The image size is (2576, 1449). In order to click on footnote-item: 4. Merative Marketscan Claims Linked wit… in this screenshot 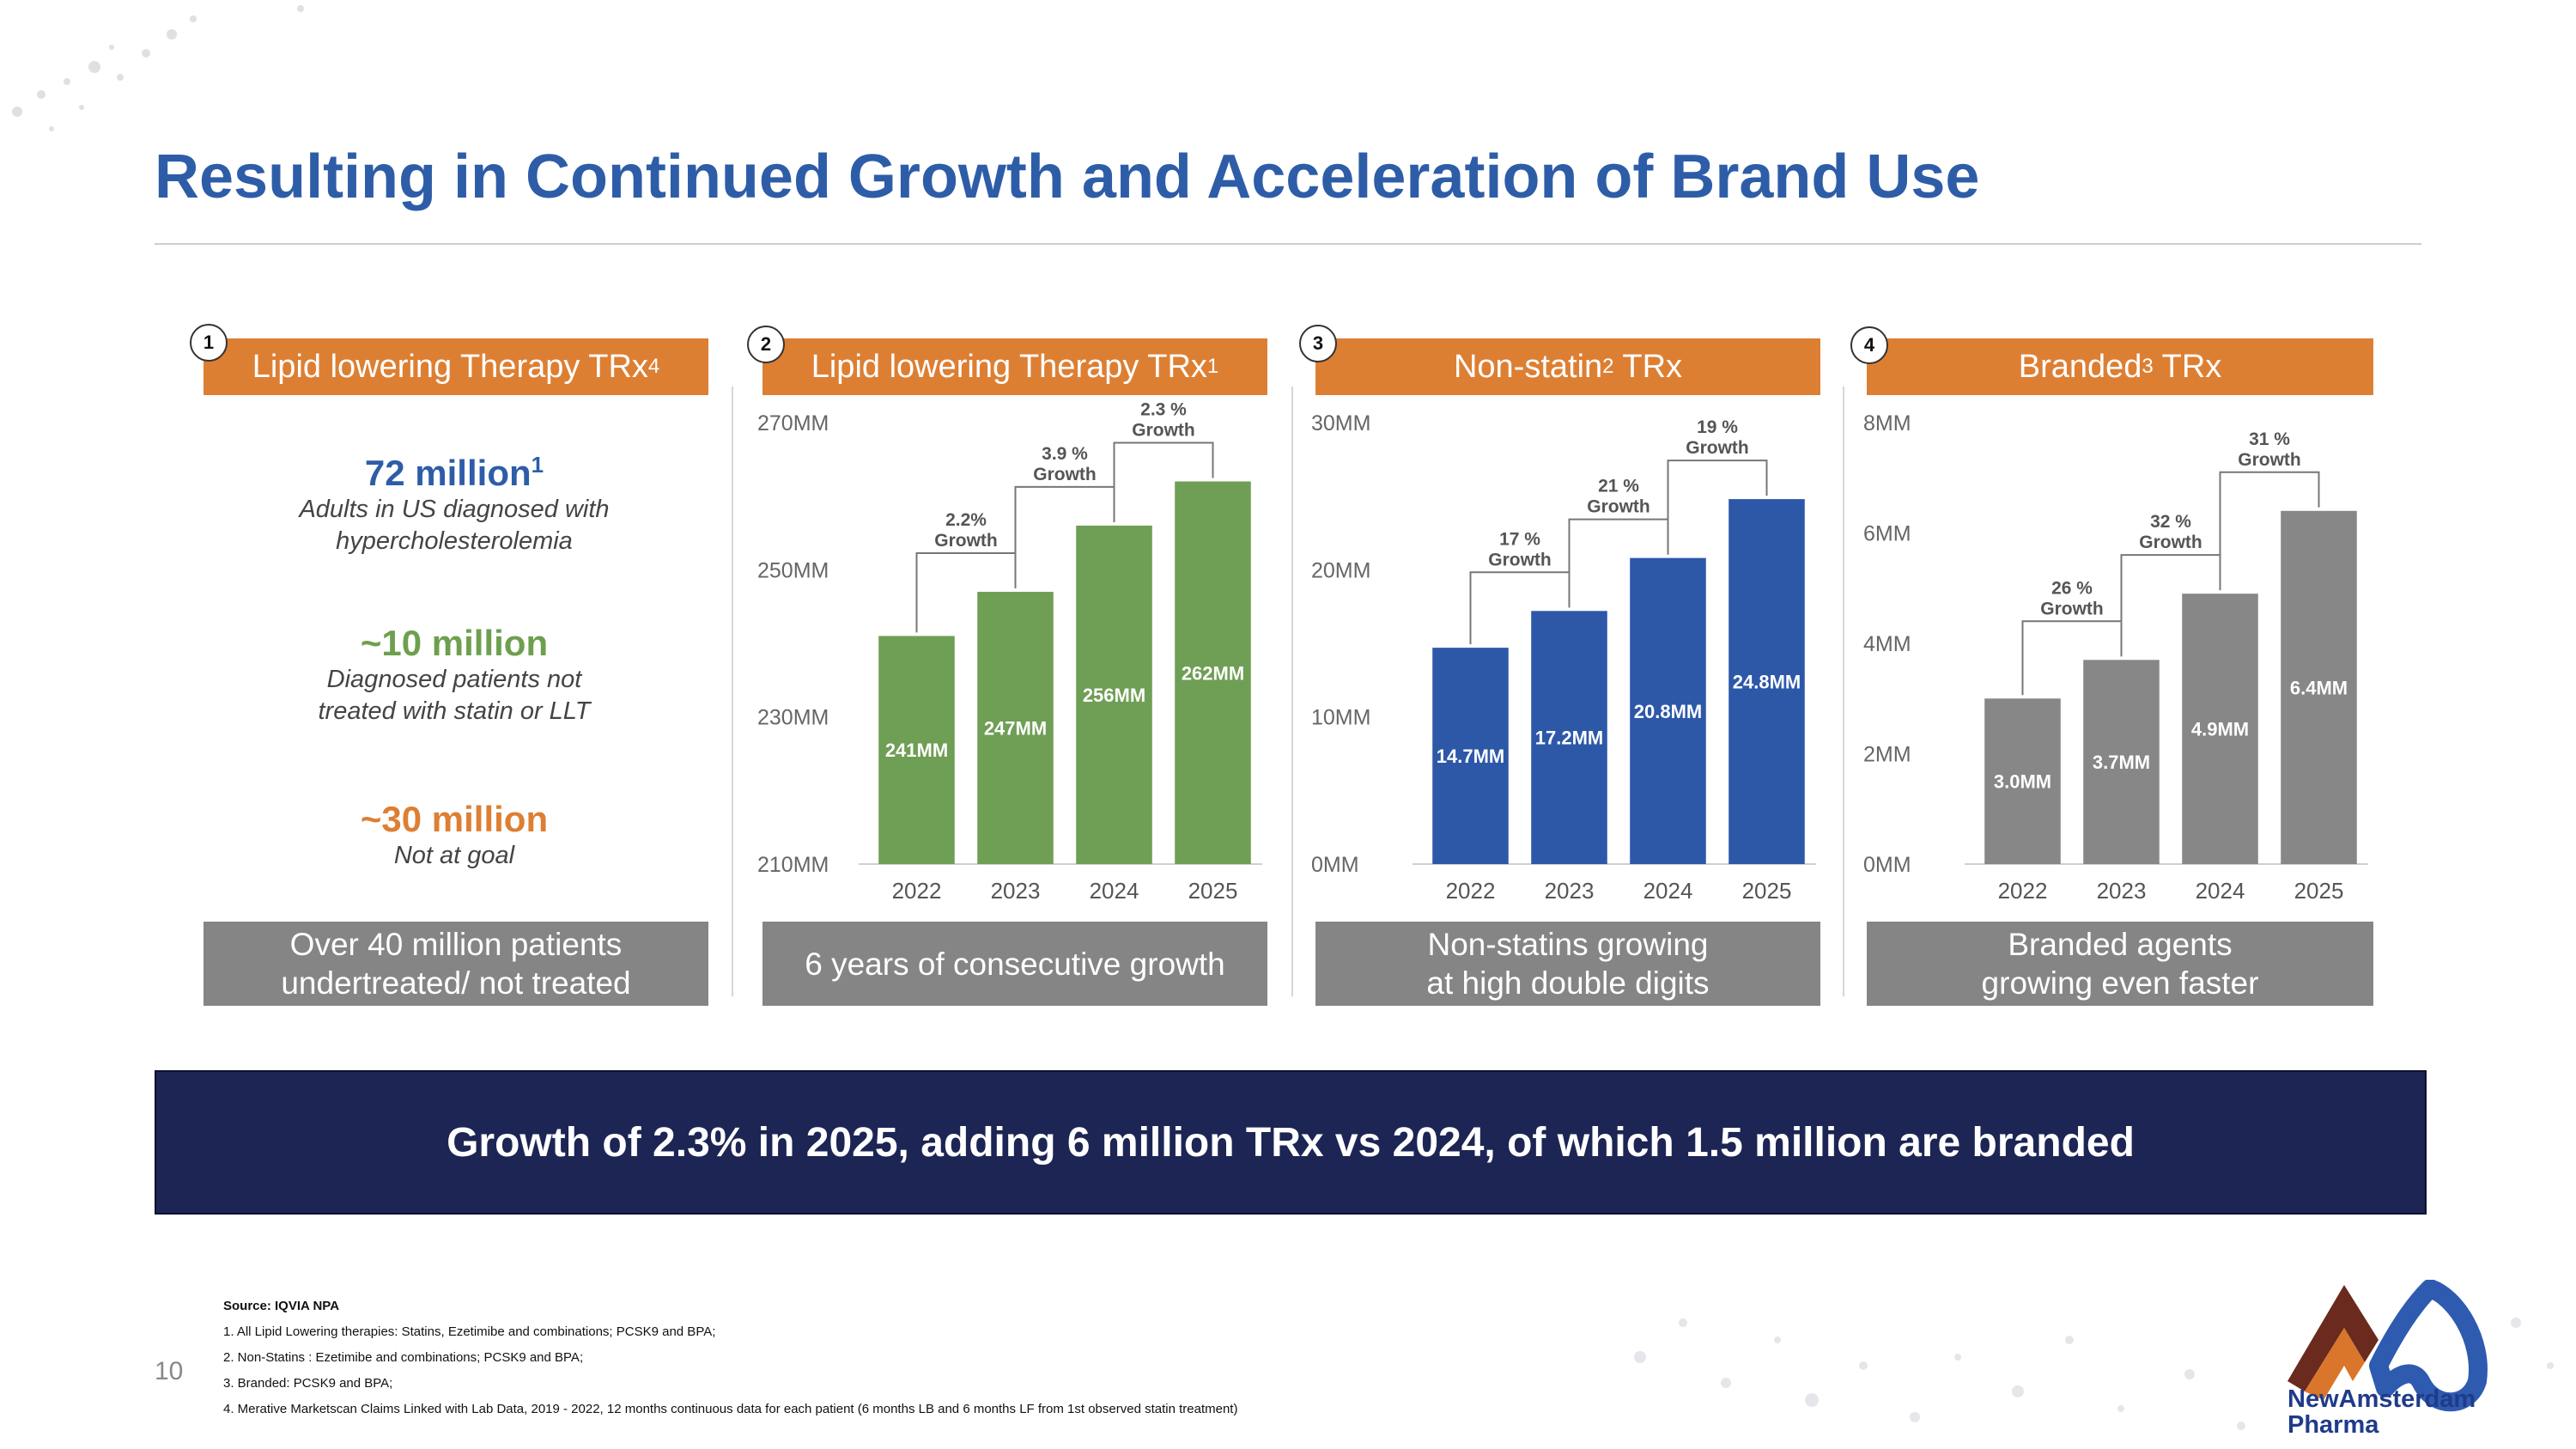, I will do `click(730, 1409)`.